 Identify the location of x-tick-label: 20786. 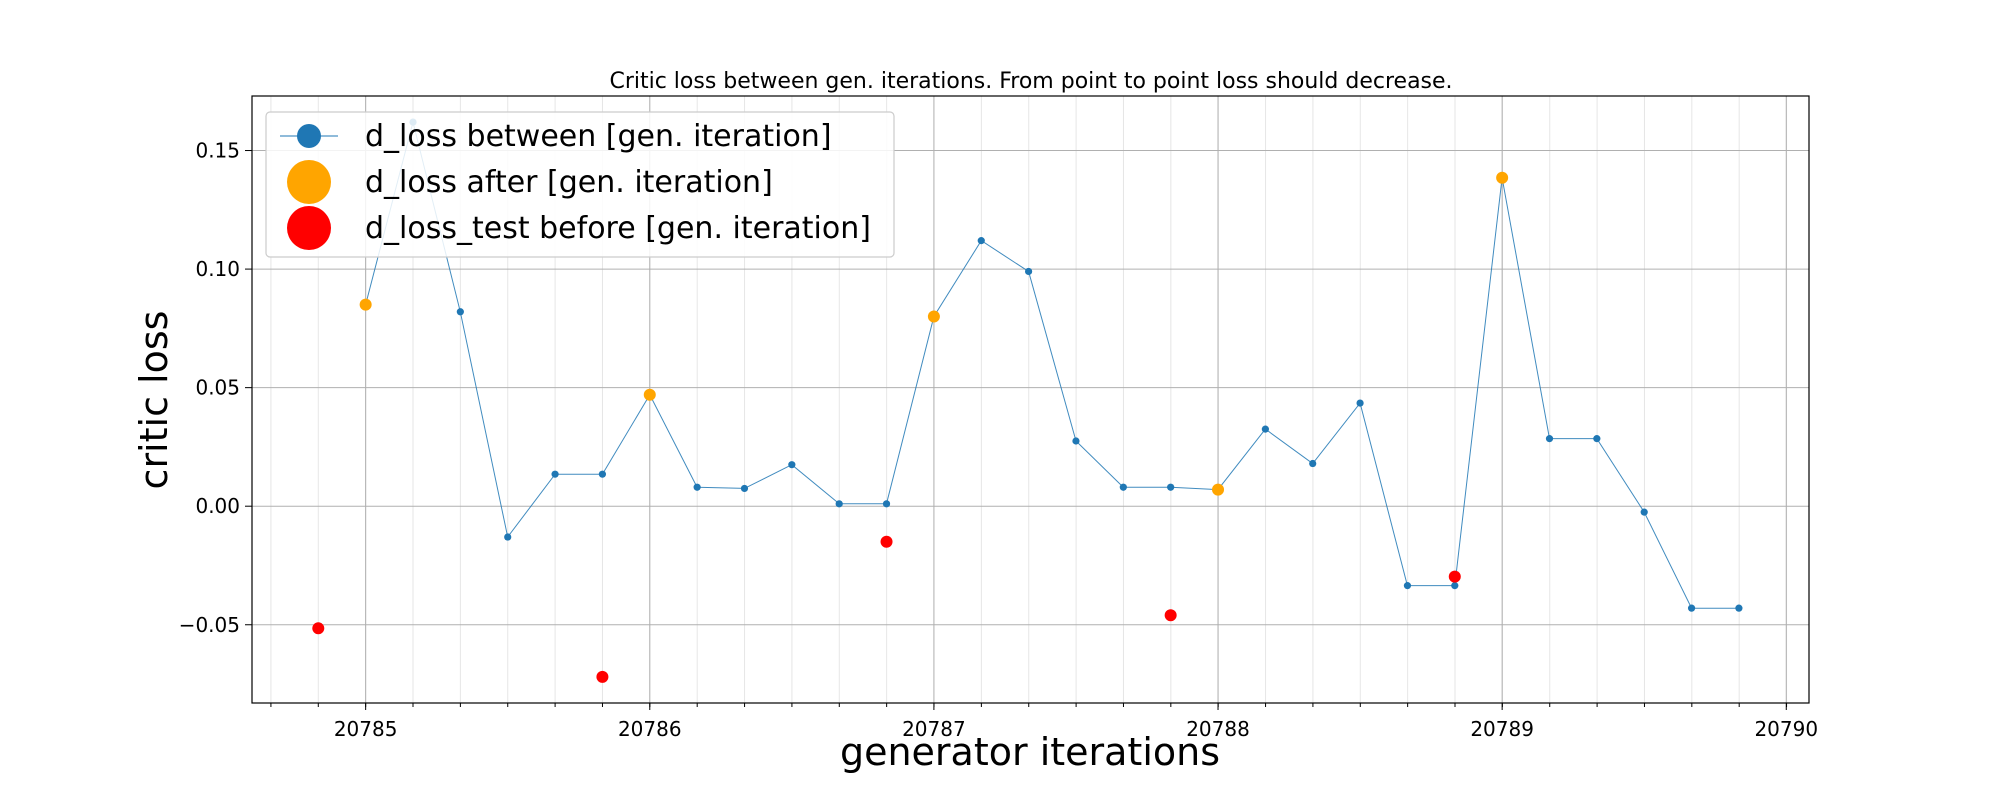
(650, 729).